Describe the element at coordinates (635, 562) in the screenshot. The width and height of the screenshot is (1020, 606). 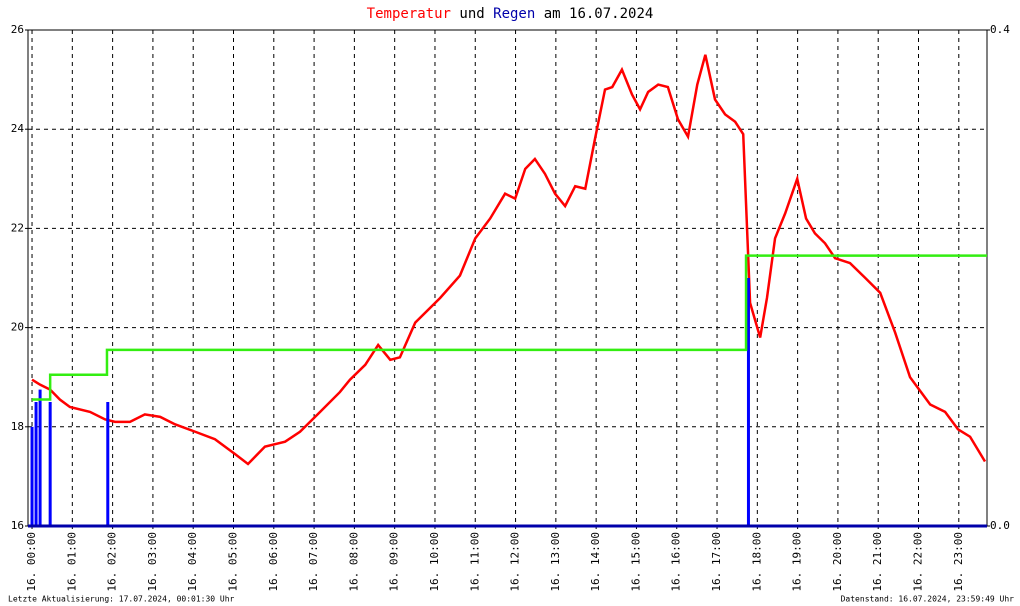
I see `x-tick-label: 16. 15:00` at that location.